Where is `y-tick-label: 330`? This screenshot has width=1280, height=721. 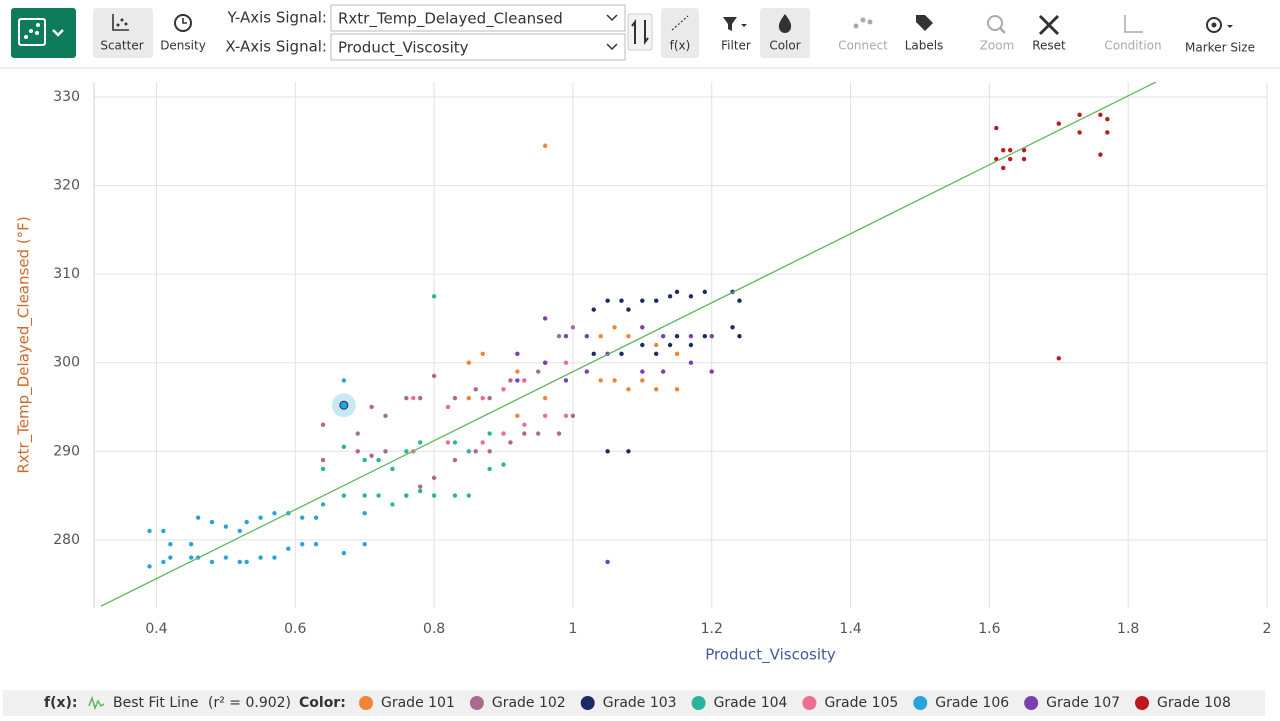 y-tick-label: 330 is located at coordinates (66, 97).